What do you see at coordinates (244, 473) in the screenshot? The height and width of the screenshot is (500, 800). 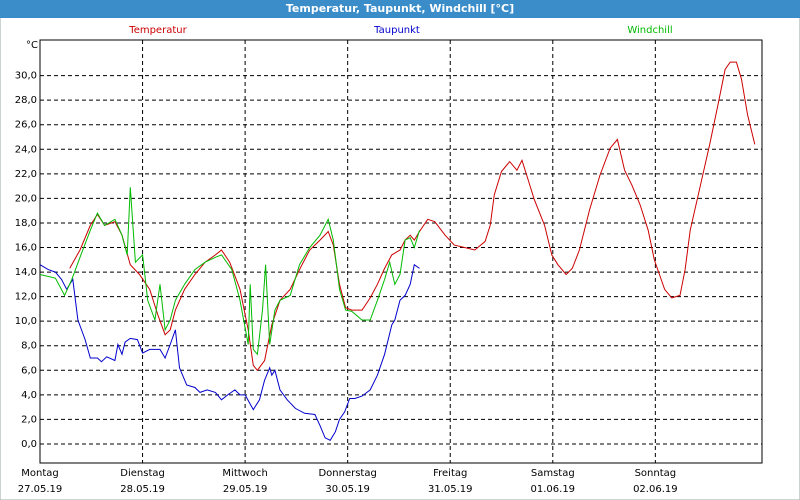 I see `x-tick-label: Mittwoch` at bounding box center [244, 473].